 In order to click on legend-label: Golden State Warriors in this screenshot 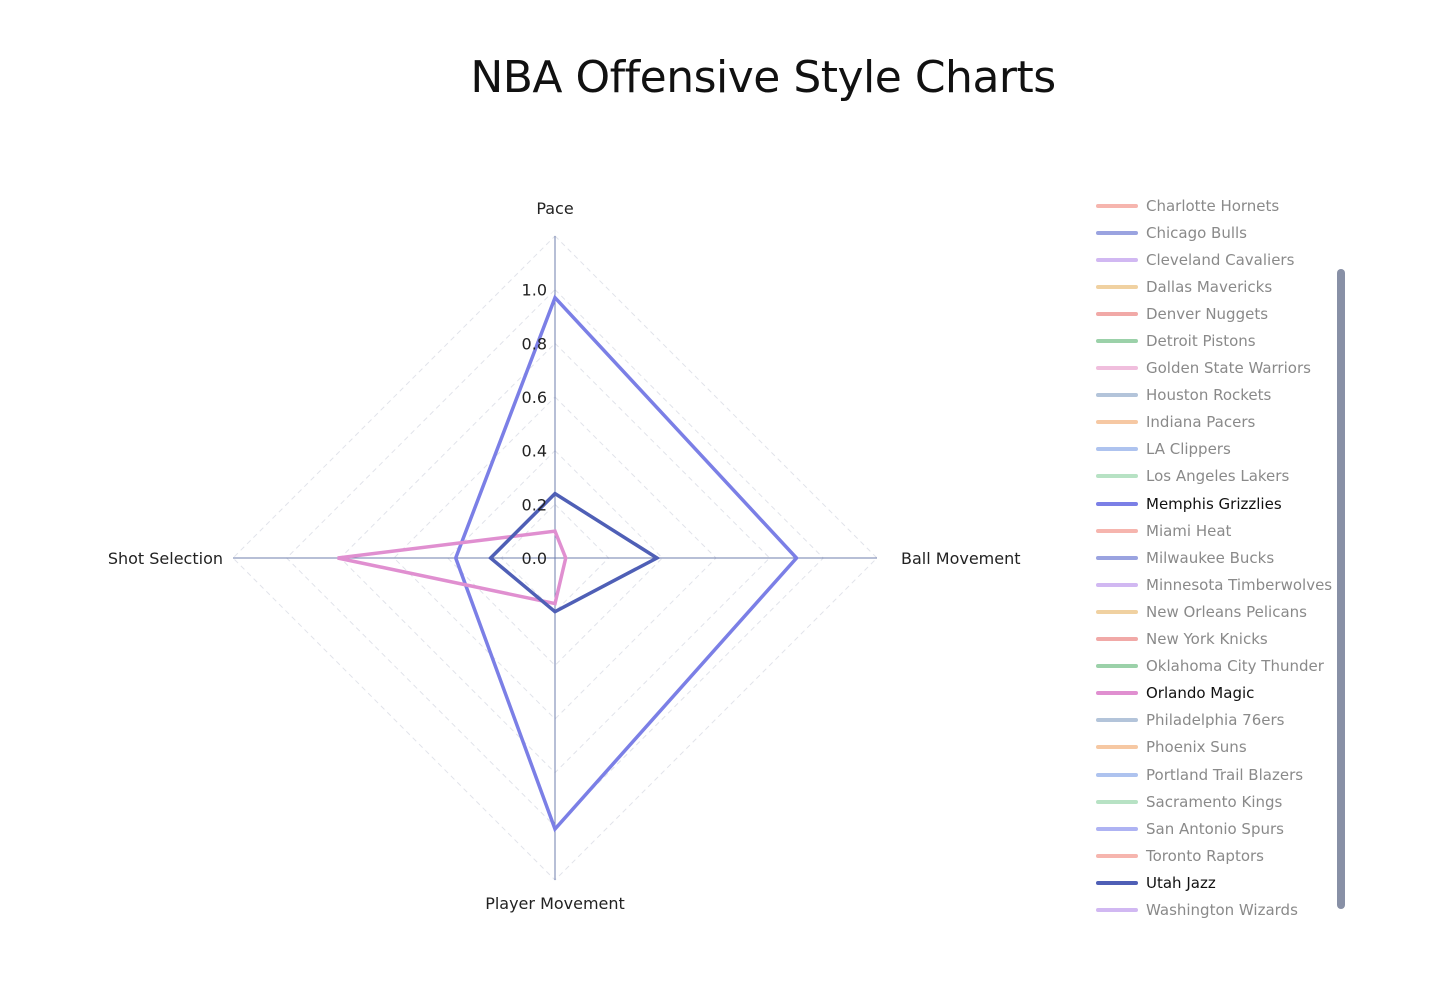, I will do `click(1228, 368)`.